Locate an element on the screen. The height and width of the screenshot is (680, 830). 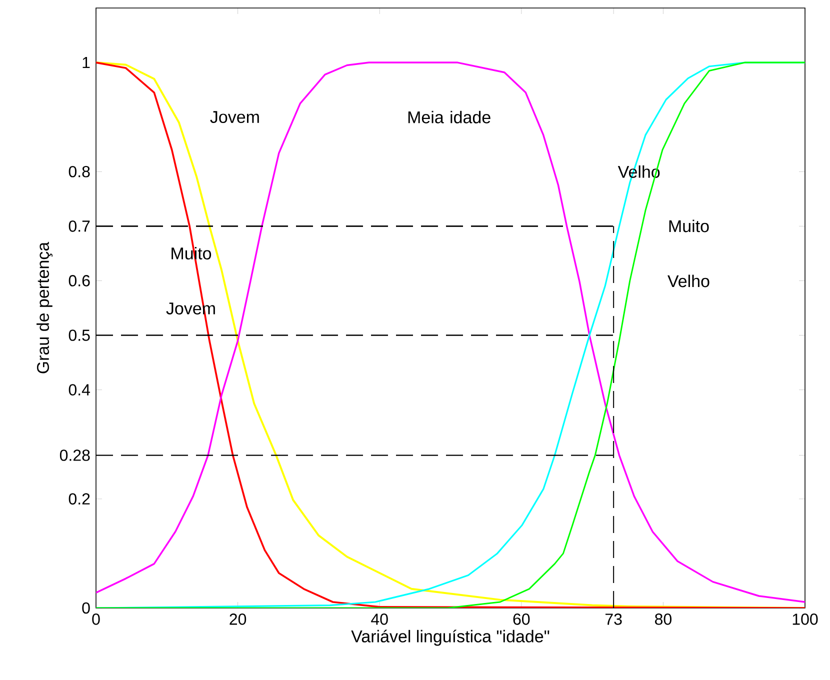
y-tick-label: 0 is located at coordinates (86, 608).